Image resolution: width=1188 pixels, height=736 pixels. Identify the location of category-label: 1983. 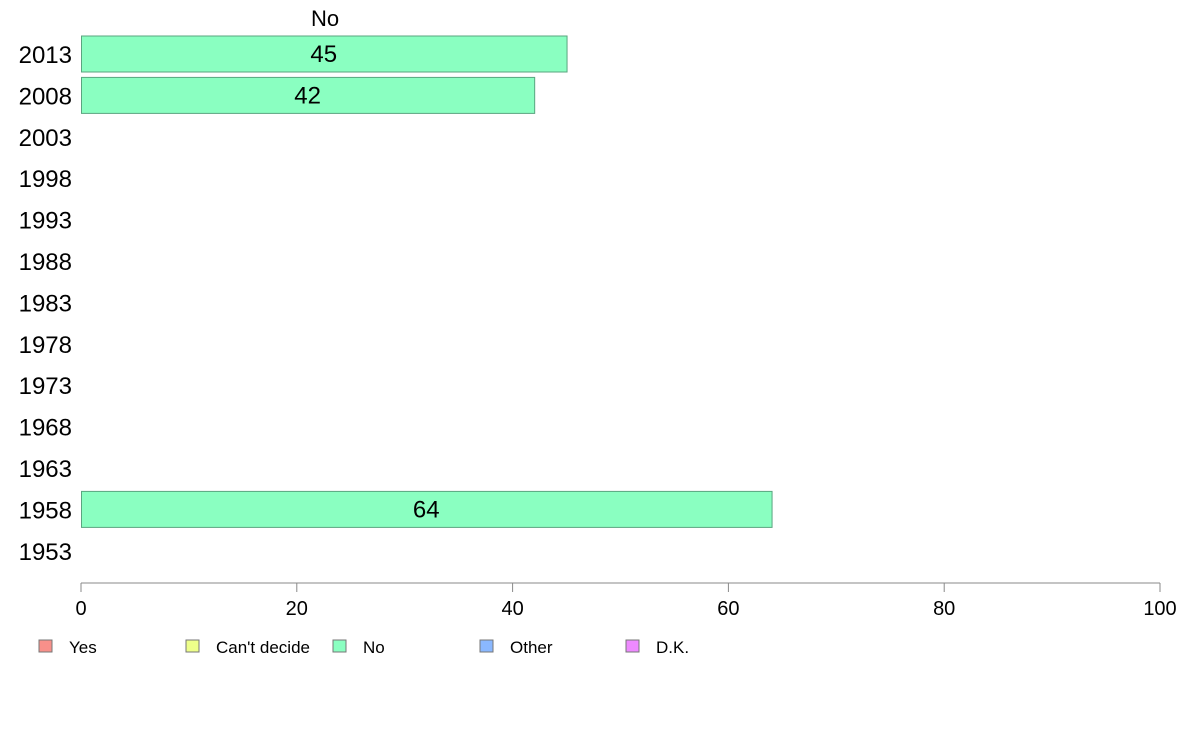
(45, 303).